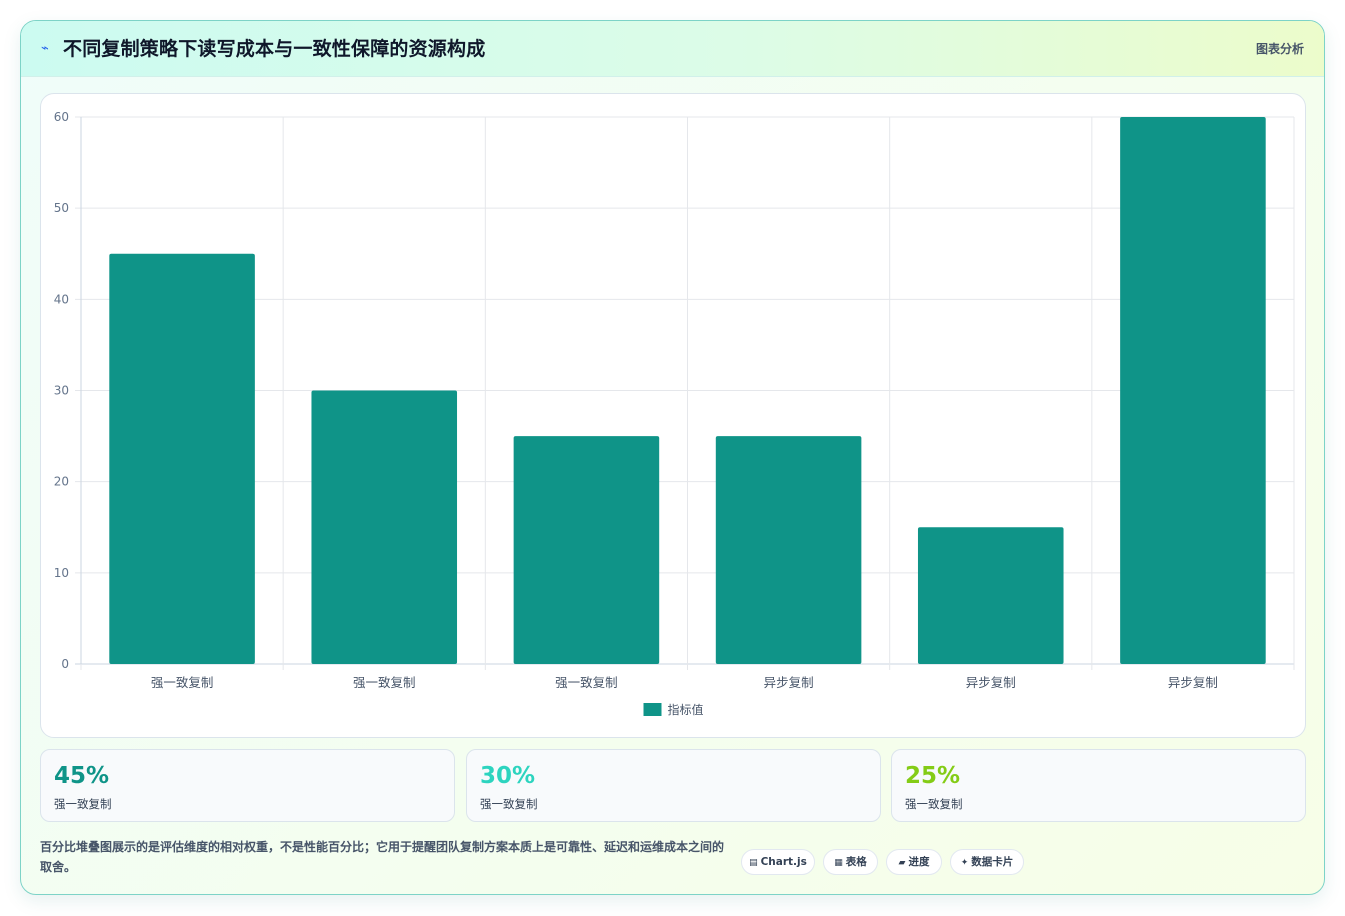  I want to click on chart-icon: ▤, so click(753, 863).